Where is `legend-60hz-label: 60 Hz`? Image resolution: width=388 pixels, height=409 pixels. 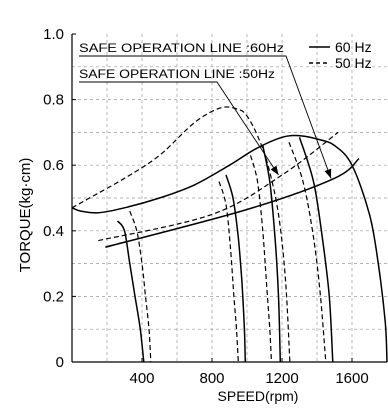
legend-60hz-label: 60 Hz is located at coordinates (353, 47).